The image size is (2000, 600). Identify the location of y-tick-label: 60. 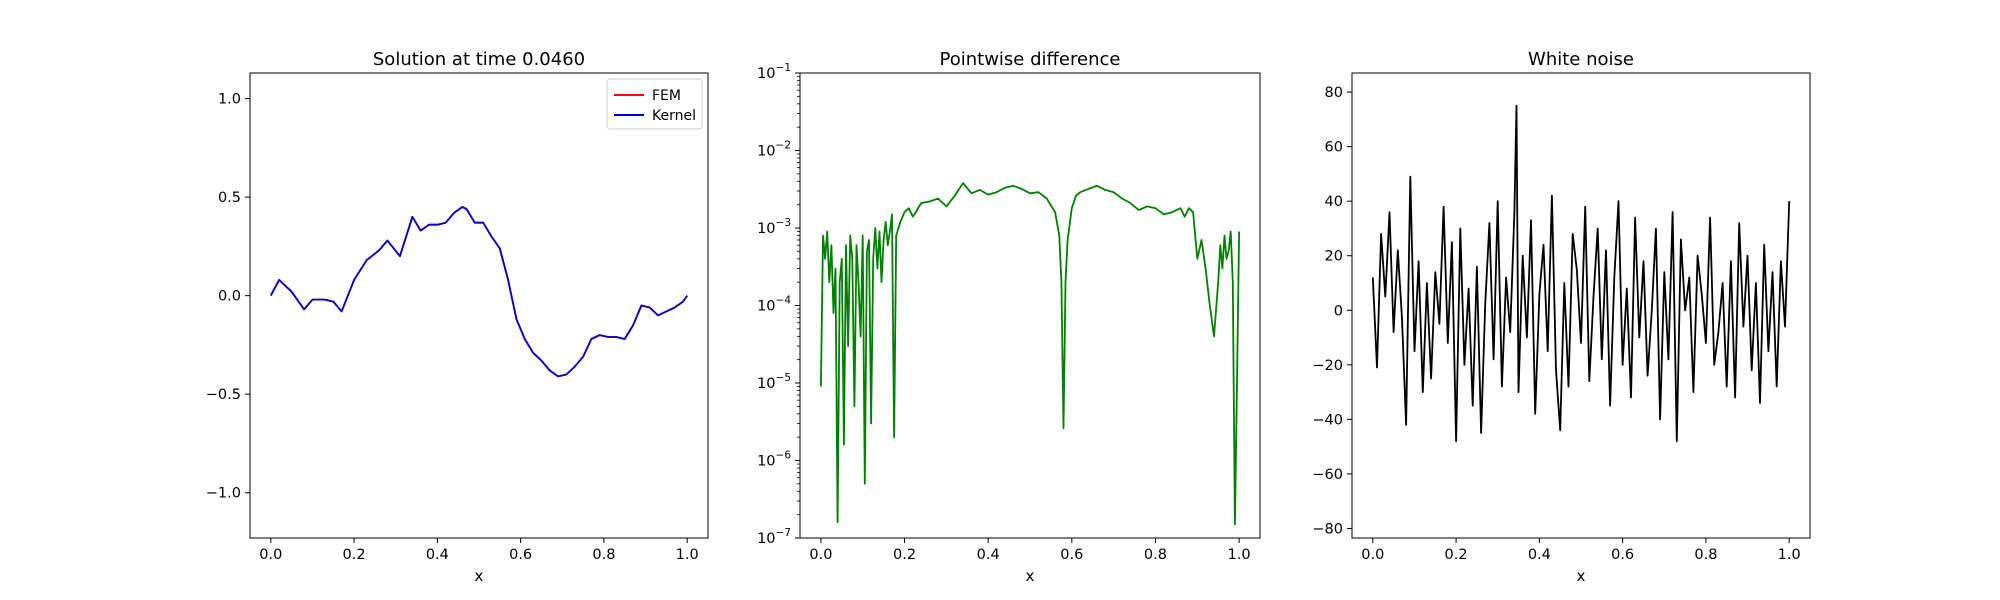
(1334, 148).